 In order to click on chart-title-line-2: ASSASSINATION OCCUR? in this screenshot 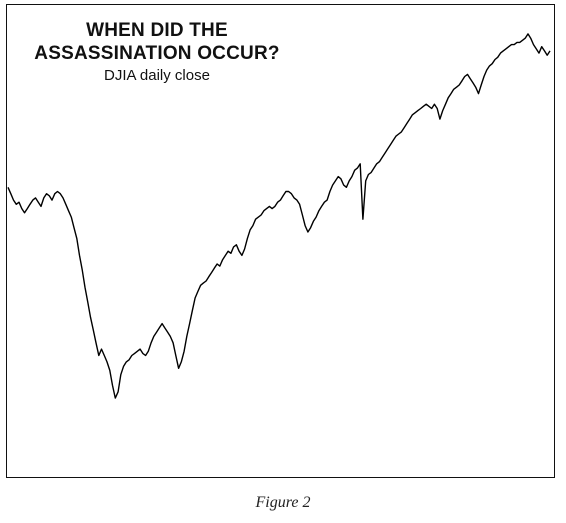, I will do `click(157, 53)`.